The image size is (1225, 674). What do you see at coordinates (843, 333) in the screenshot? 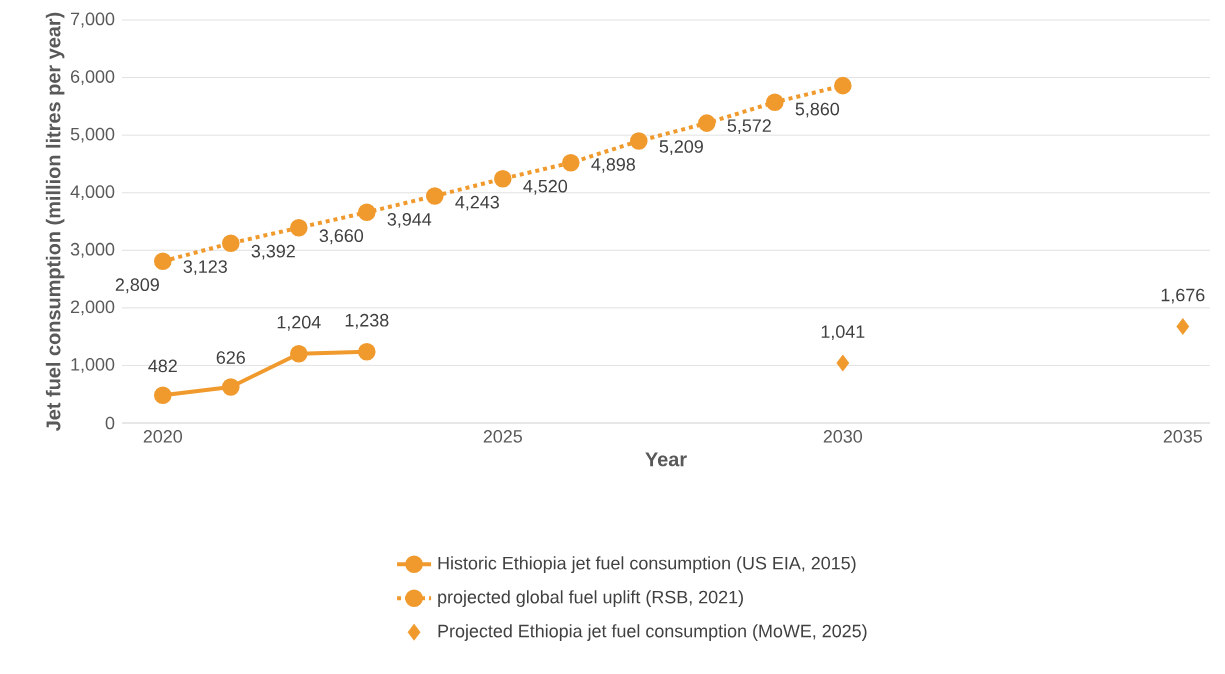
I see `data-label: 1,041` at bounding box center [843, 333].